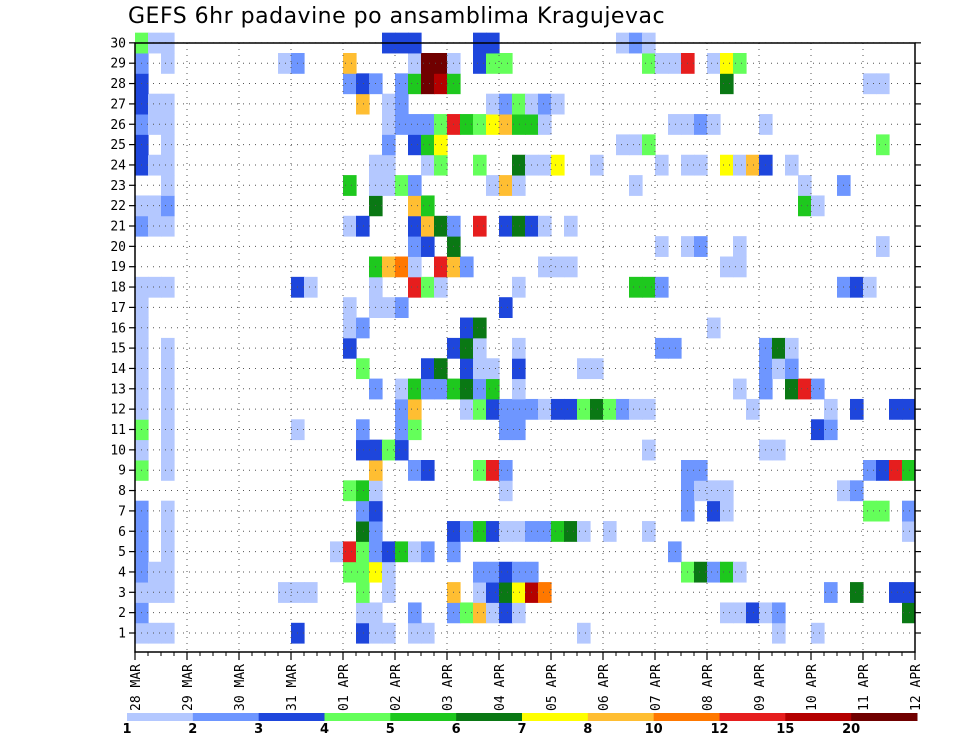 This screenshot has width=960, height=742. What do you see at coordinates (118, 165) in the screenshot?
I see `y-tick-label: 24` at bounding box center [118, 165].